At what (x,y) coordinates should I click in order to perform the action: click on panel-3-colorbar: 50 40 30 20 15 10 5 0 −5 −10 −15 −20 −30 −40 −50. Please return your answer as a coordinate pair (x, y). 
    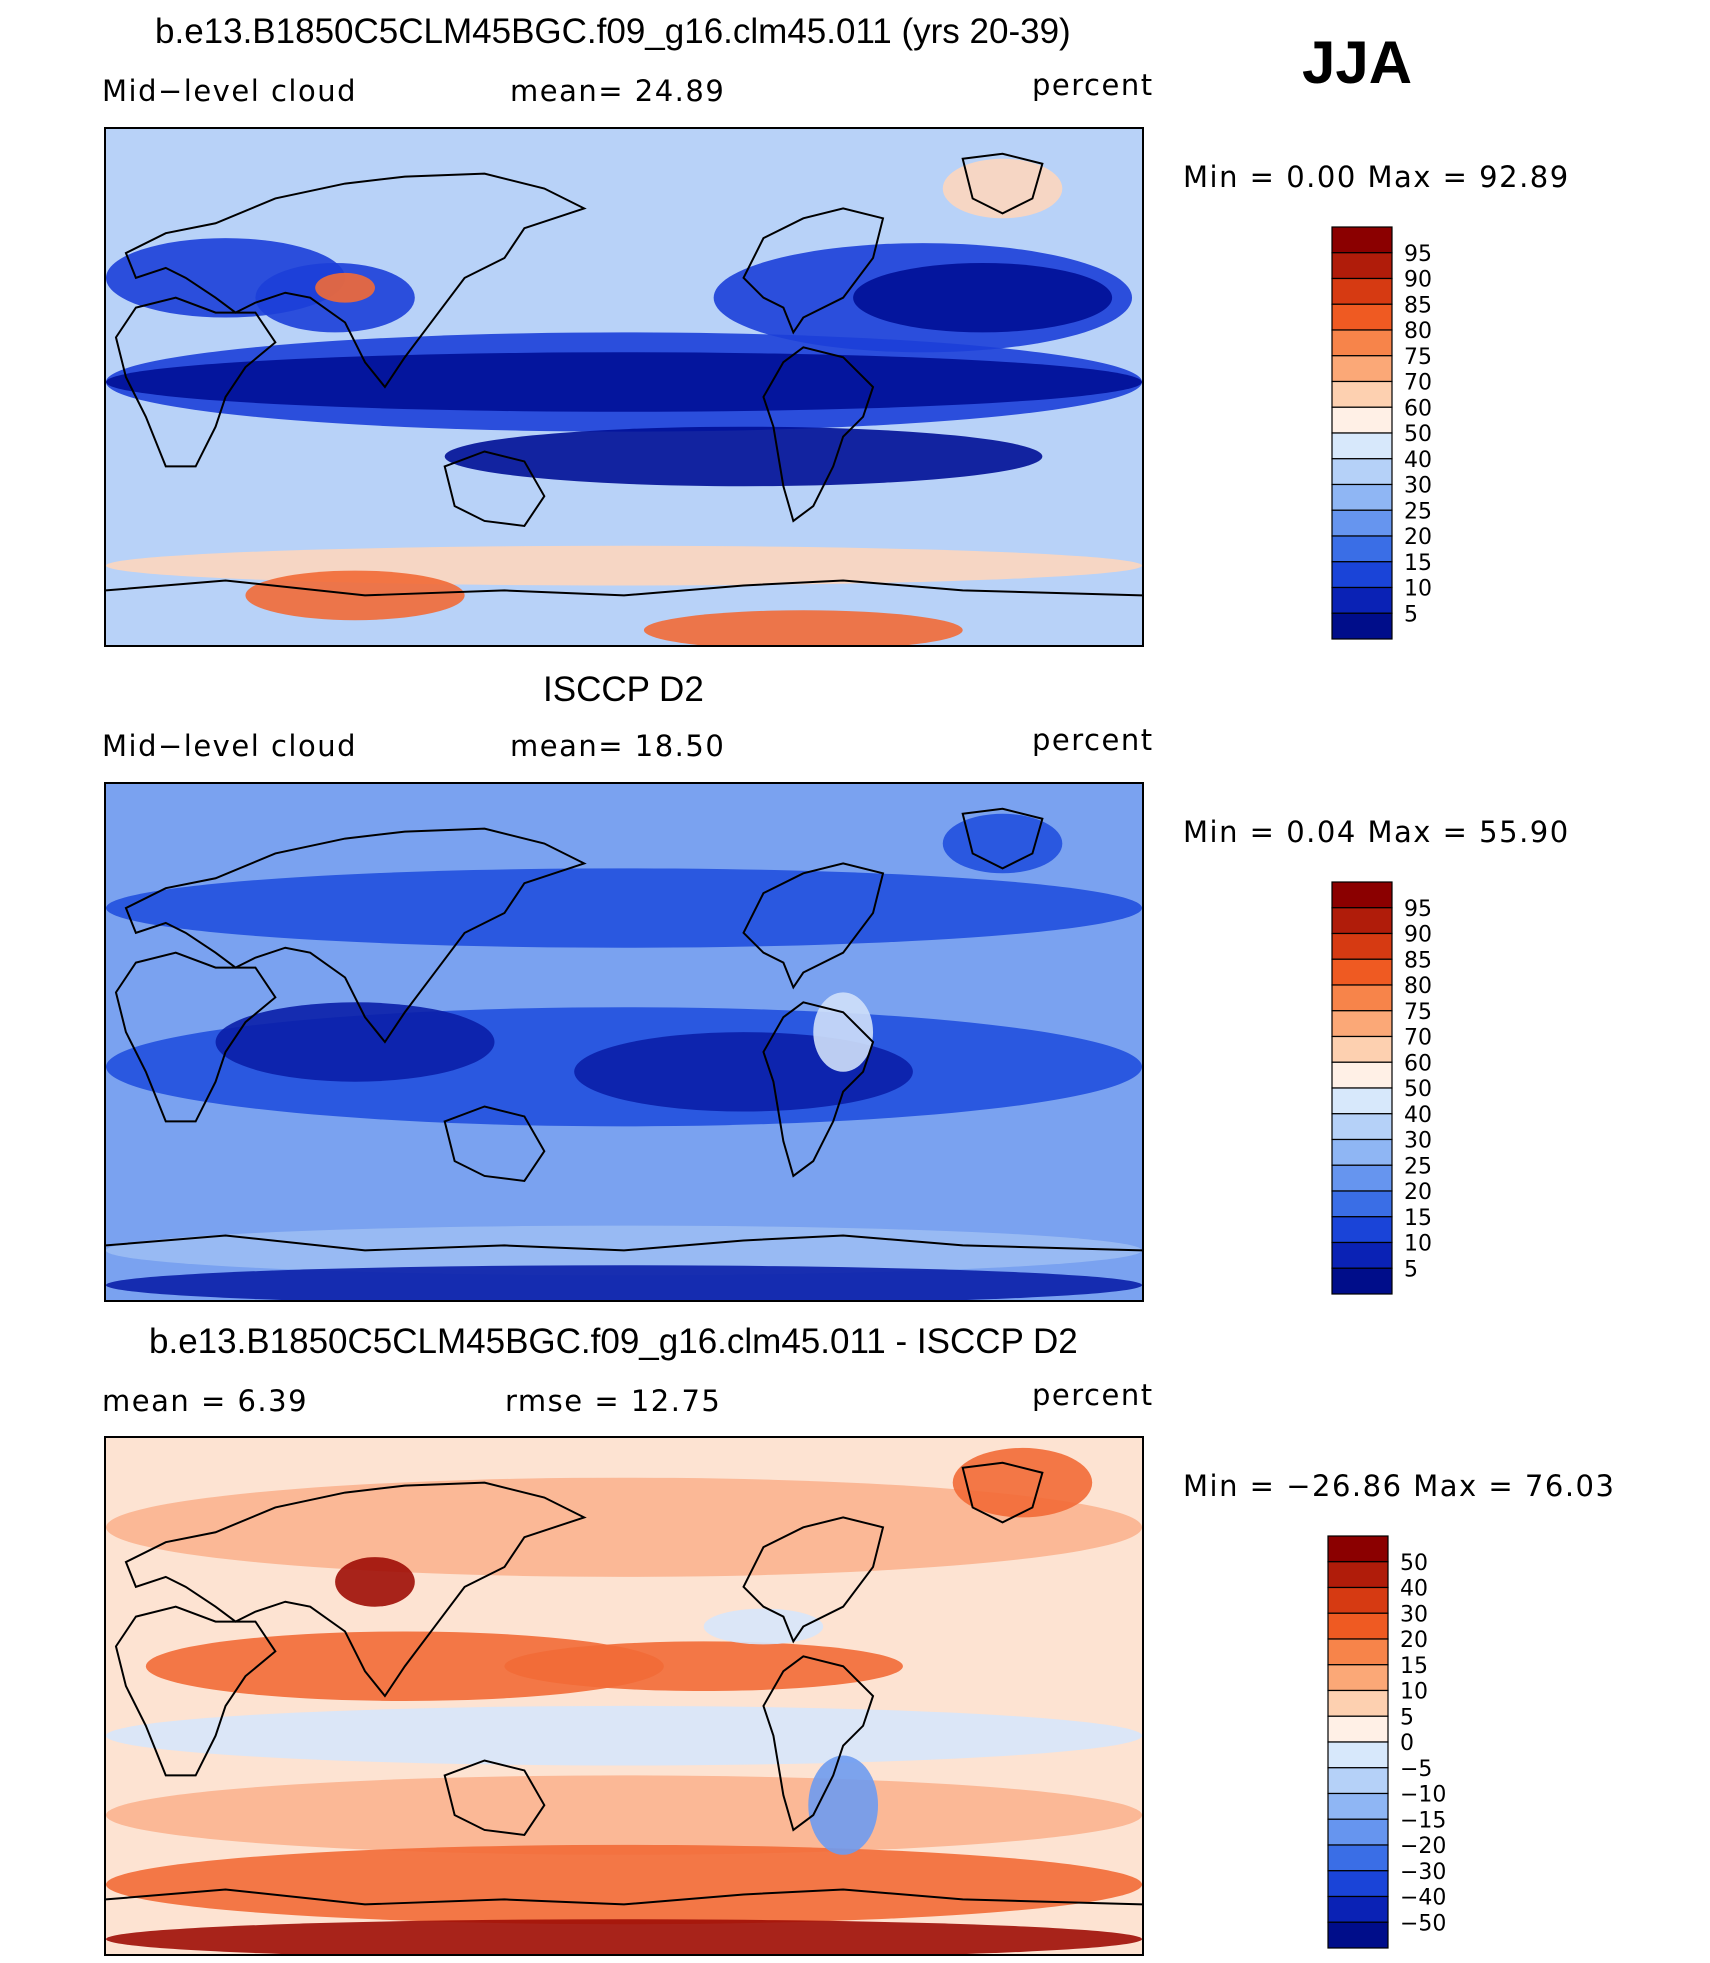
    Looking at the image, I should click on (1402, 1744).